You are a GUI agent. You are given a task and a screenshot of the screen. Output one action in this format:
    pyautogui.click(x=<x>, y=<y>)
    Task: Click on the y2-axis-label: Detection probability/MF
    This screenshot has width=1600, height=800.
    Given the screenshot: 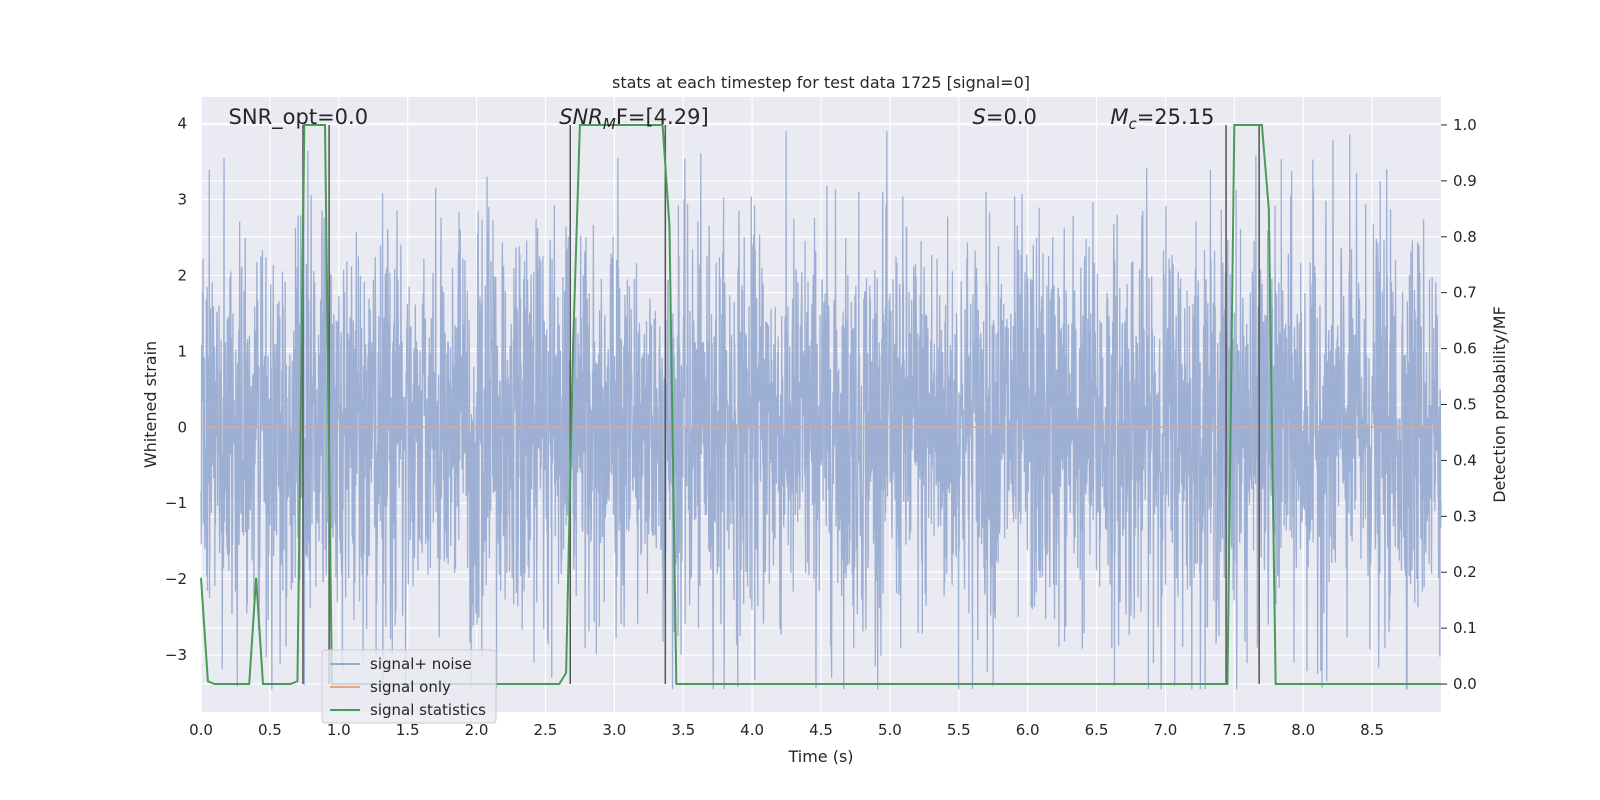 What is the action you would take?
    pyautogui.click(x=1499, y=404)
    